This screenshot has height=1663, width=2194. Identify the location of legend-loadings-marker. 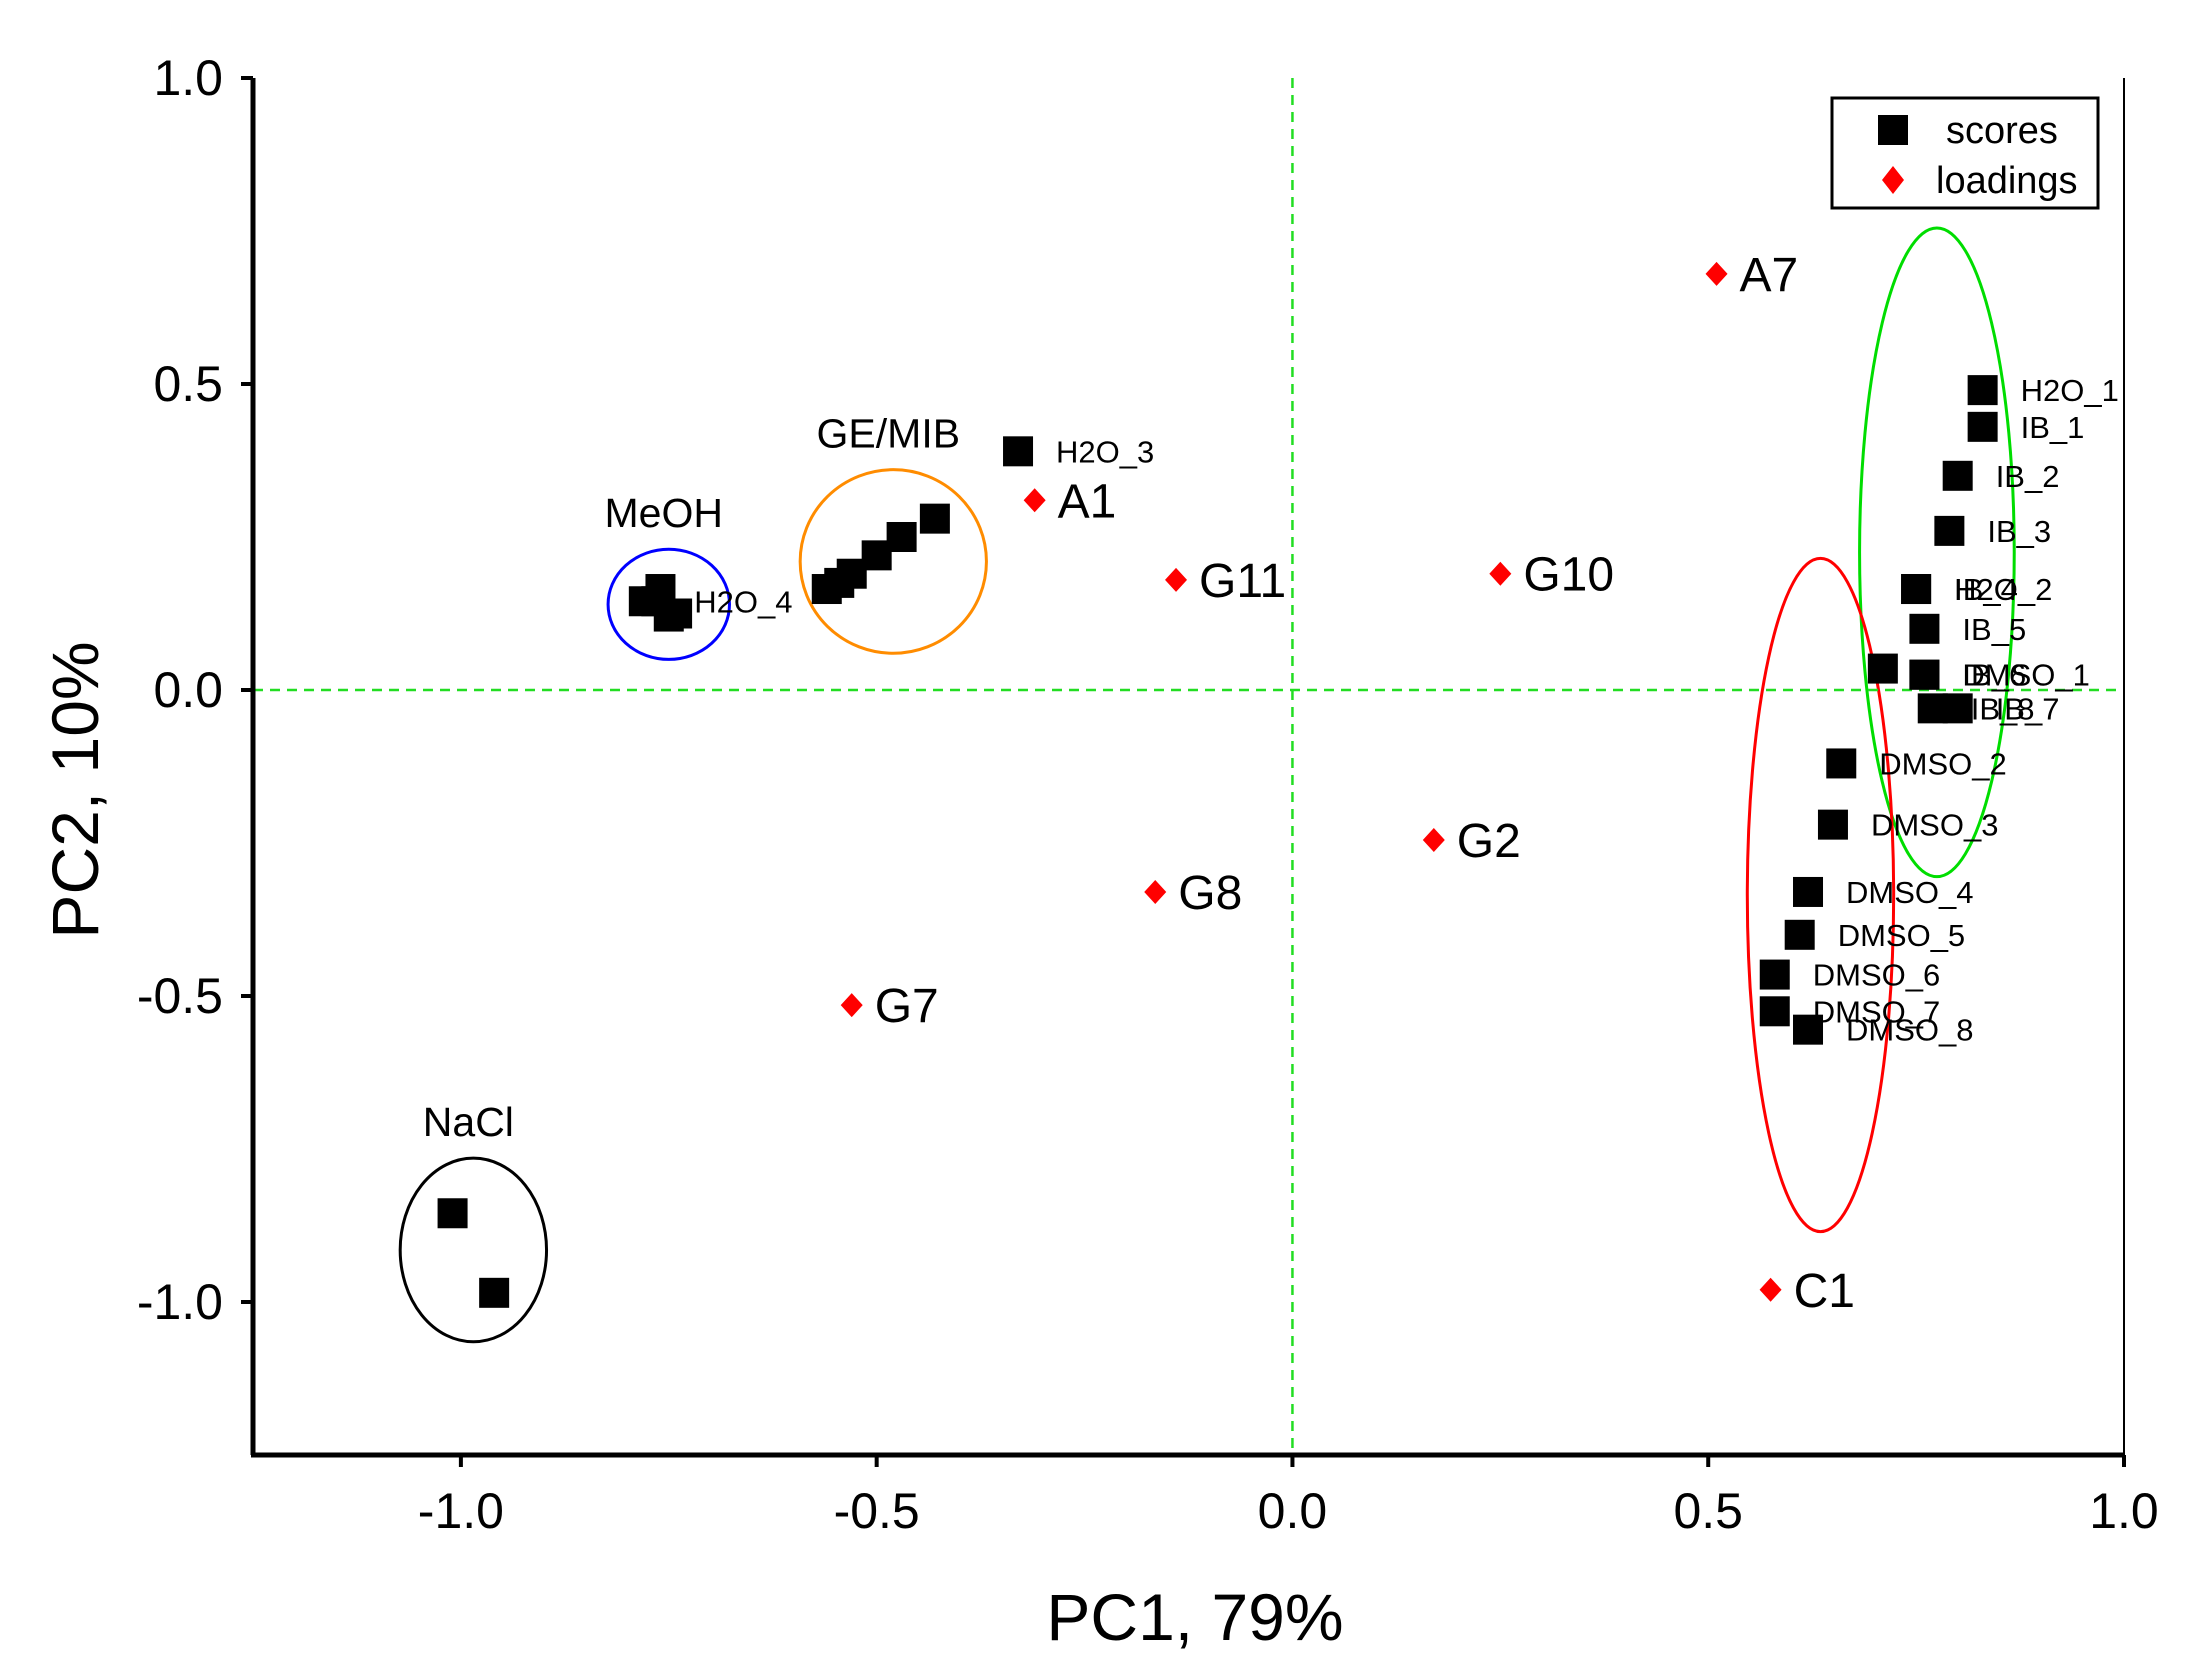
(1893, 180).